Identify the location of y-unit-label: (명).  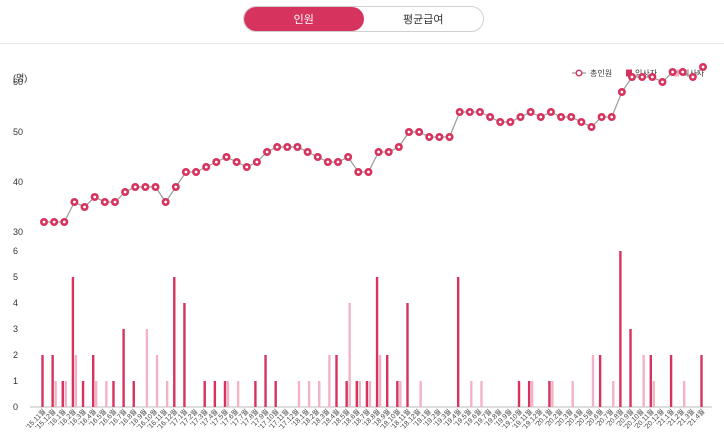
(20, 78).